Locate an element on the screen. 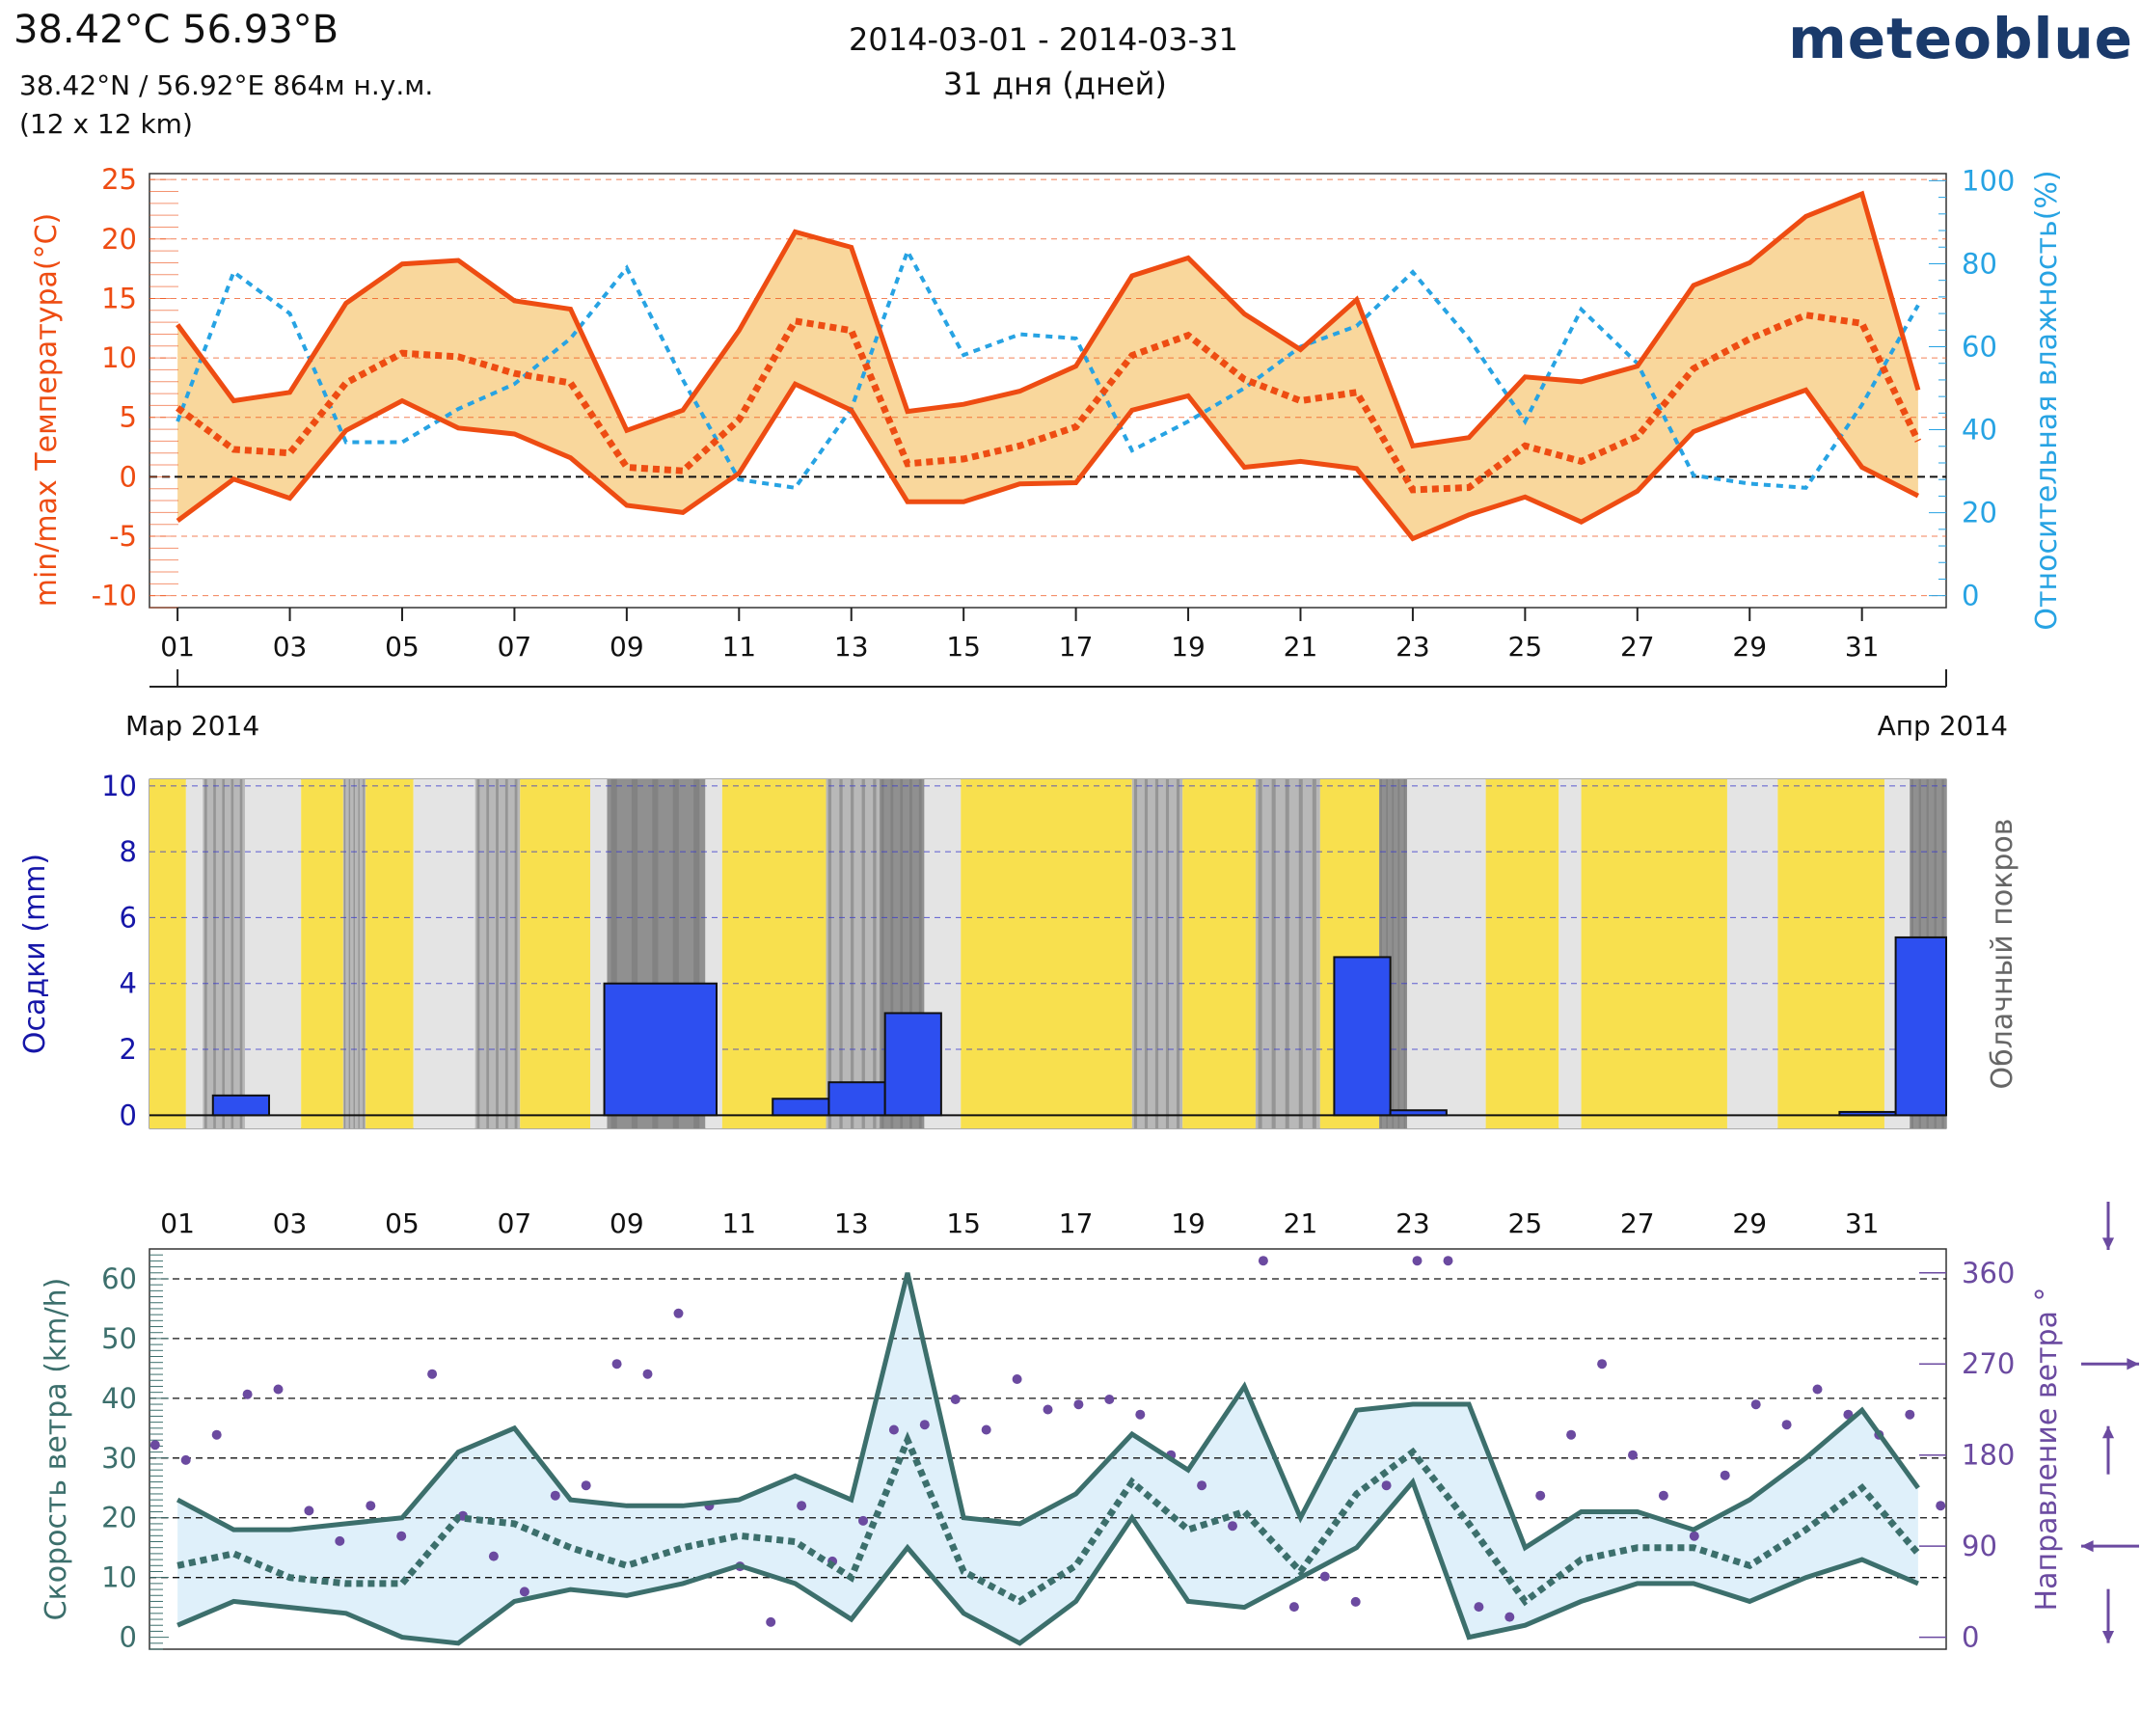  wind-day-label: 27 is located at coordinates (1638, 1223).